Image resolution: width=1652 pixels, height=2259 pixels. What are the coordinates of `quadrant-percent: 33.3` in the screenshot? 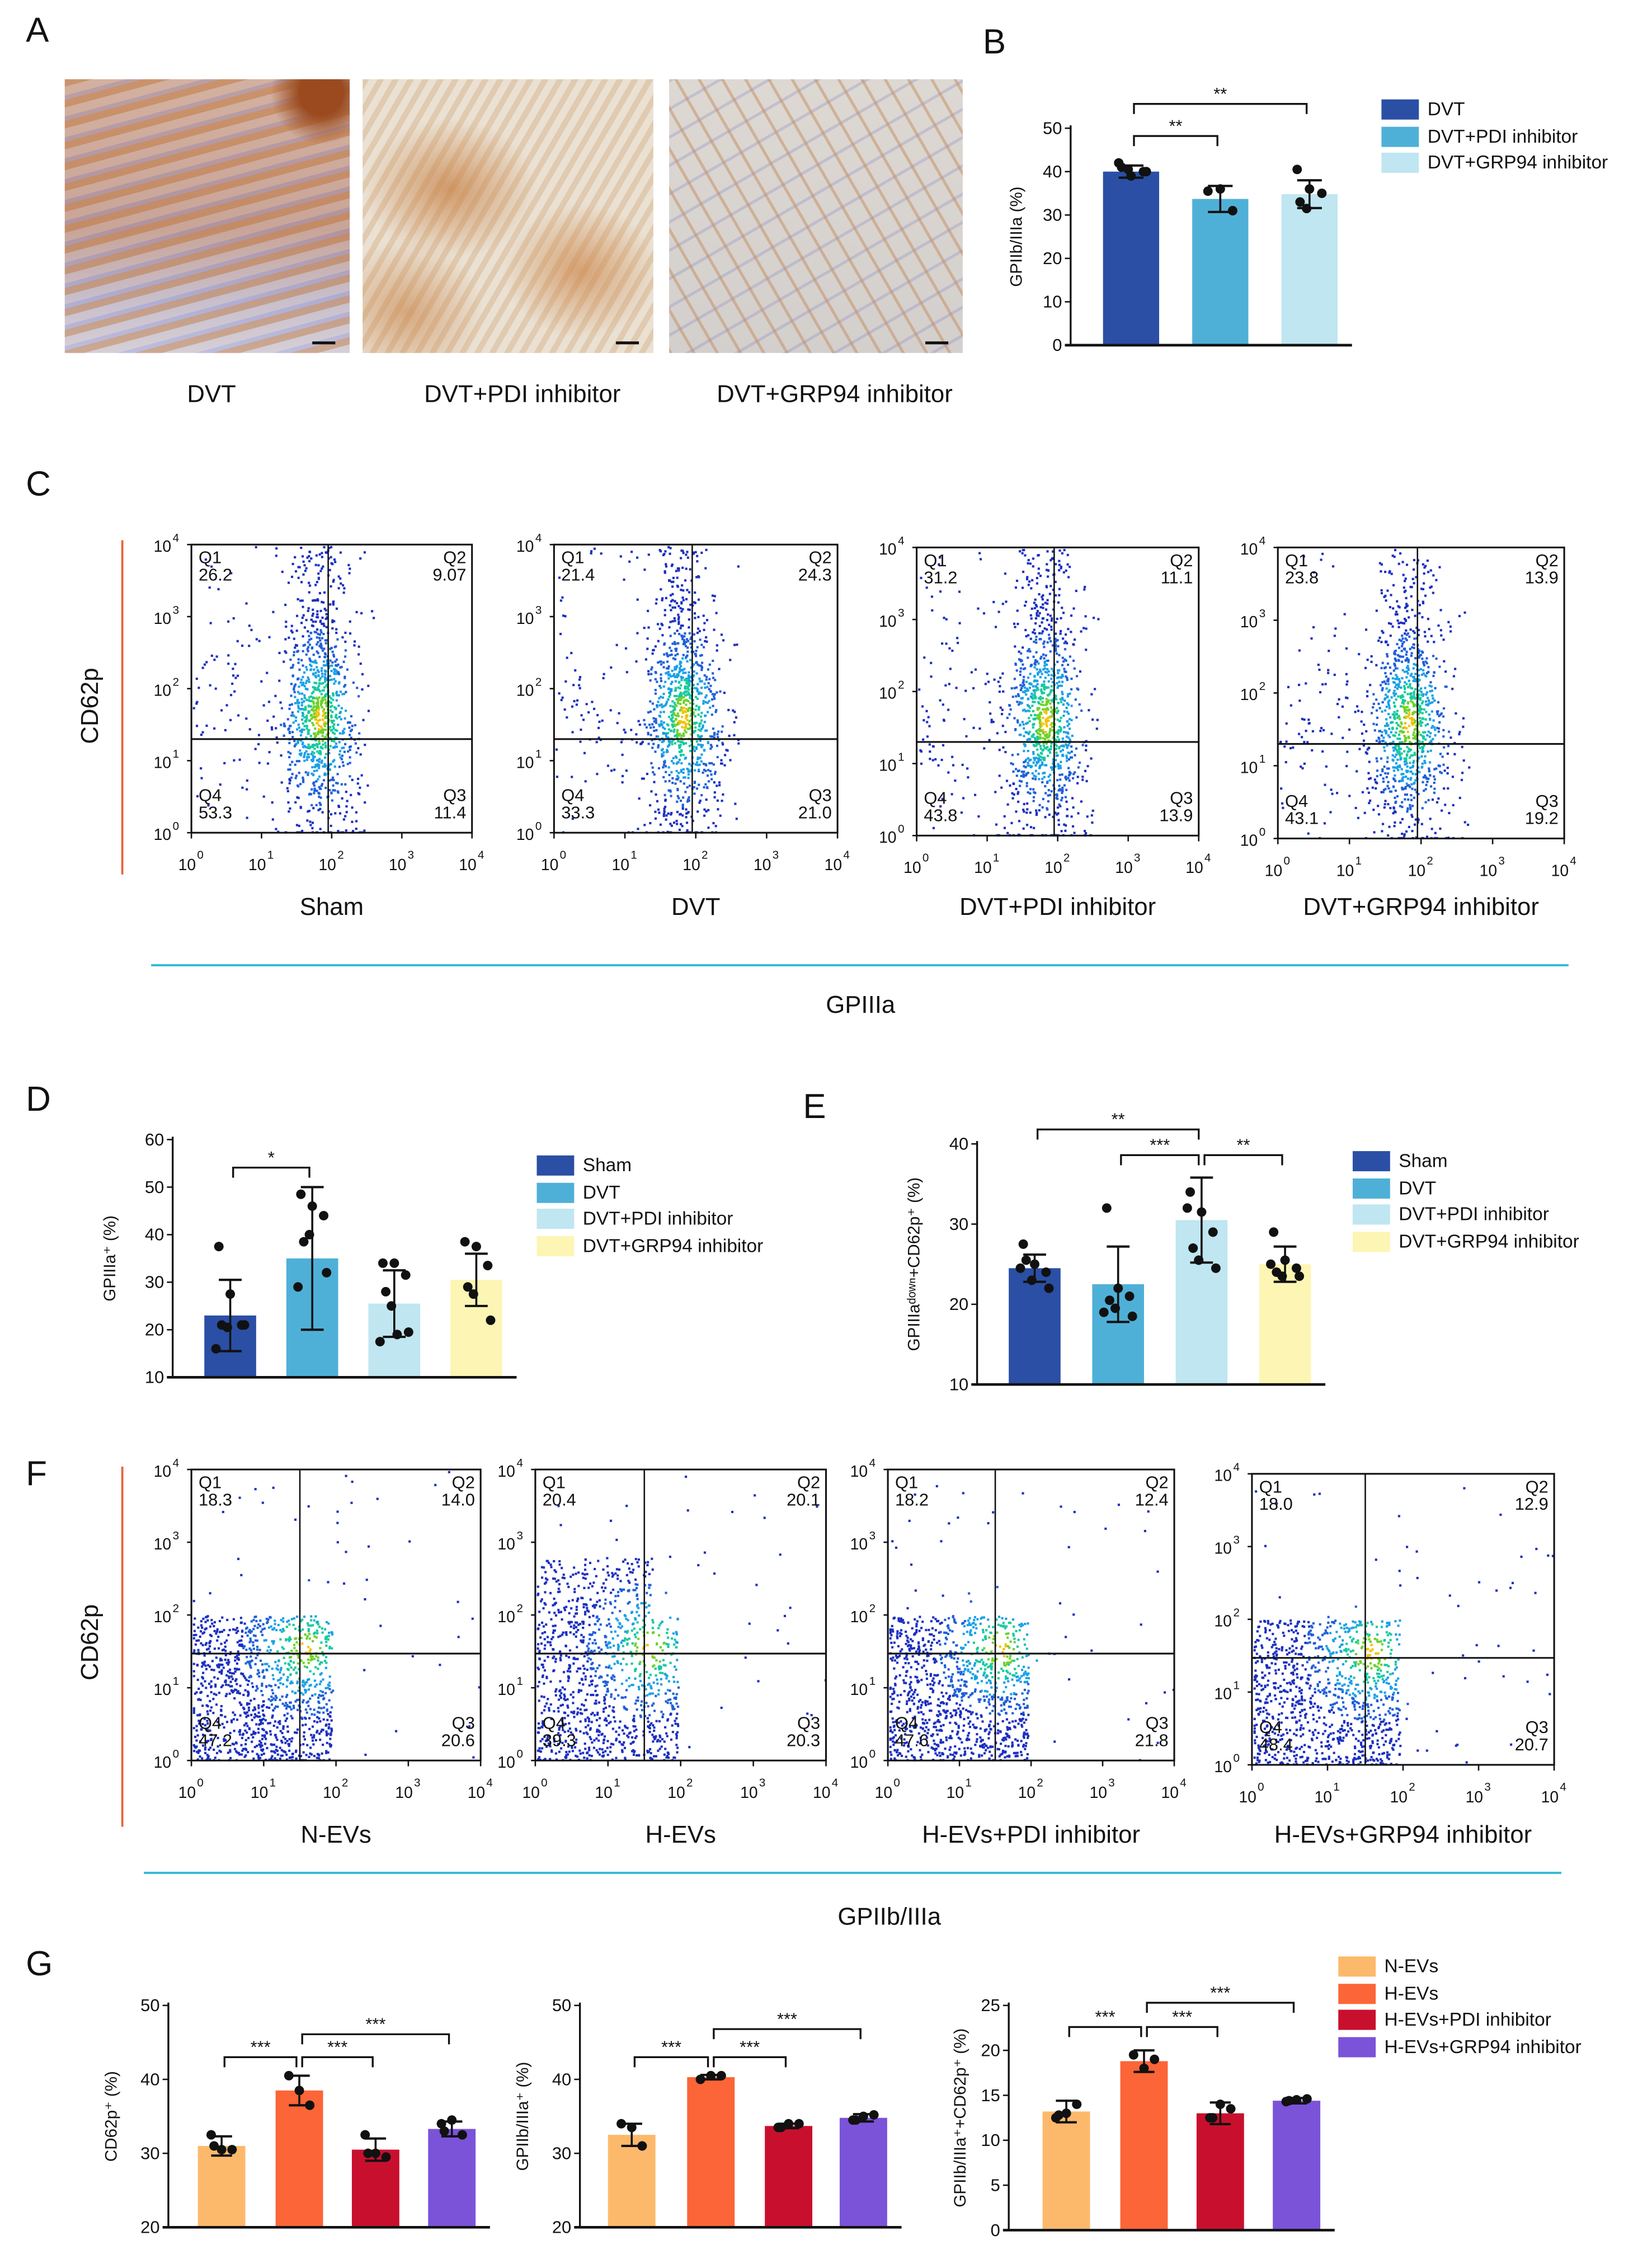 It's located at (578, 812).